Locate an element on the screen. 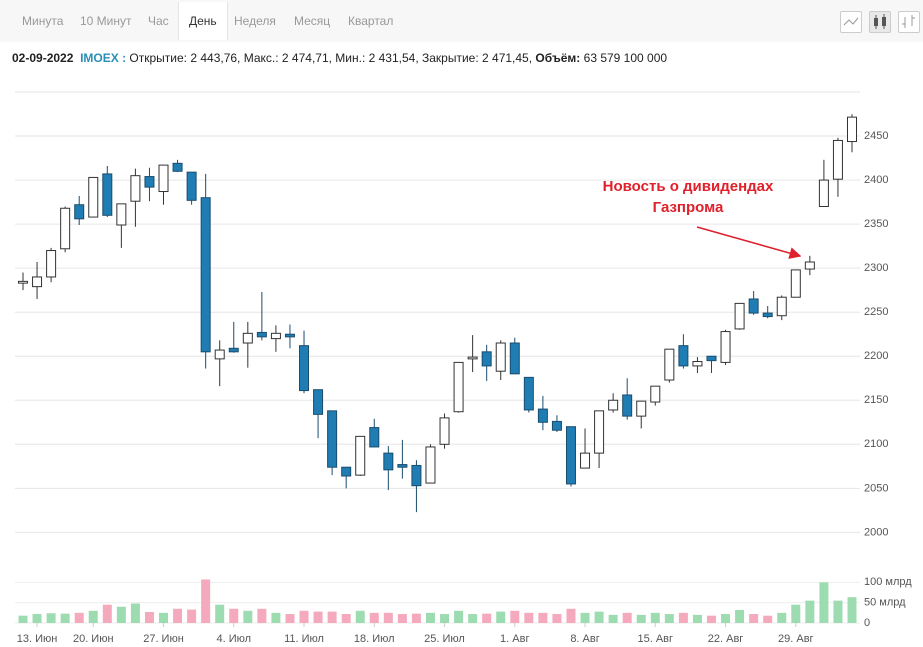 This screenshot has width=923, height=647. candle-chart-button is located at coordinates (880, 22).